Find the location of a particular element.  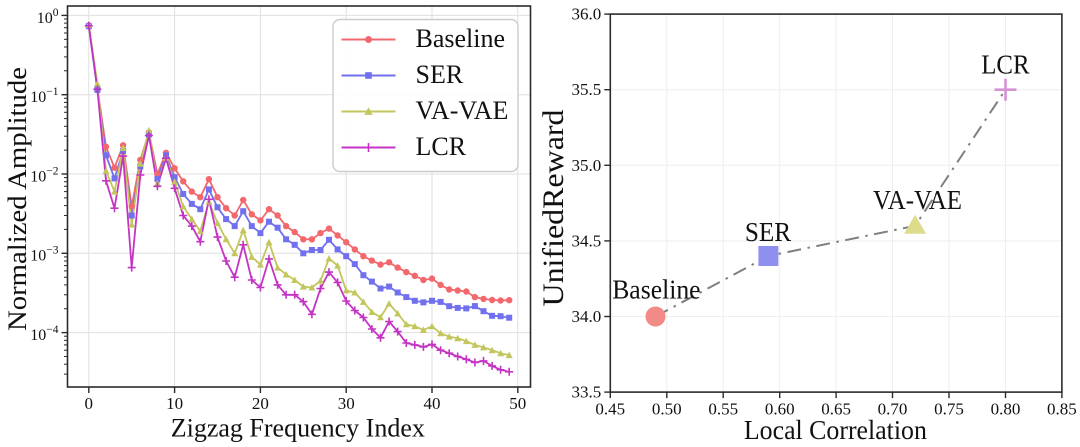

svg-text: 0.45 is located at coordinates (610, 408).